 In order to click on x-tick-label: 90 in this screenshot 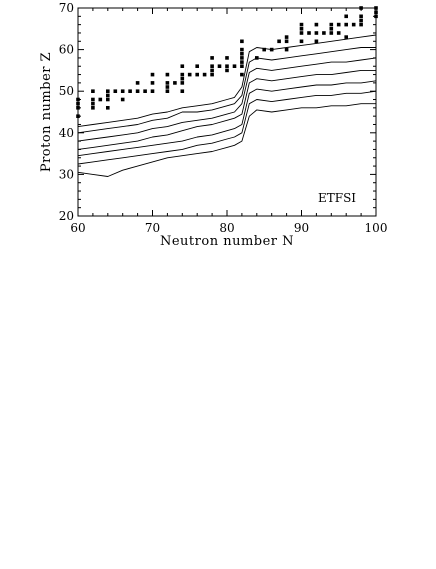, I will do `click(301, 228)`.